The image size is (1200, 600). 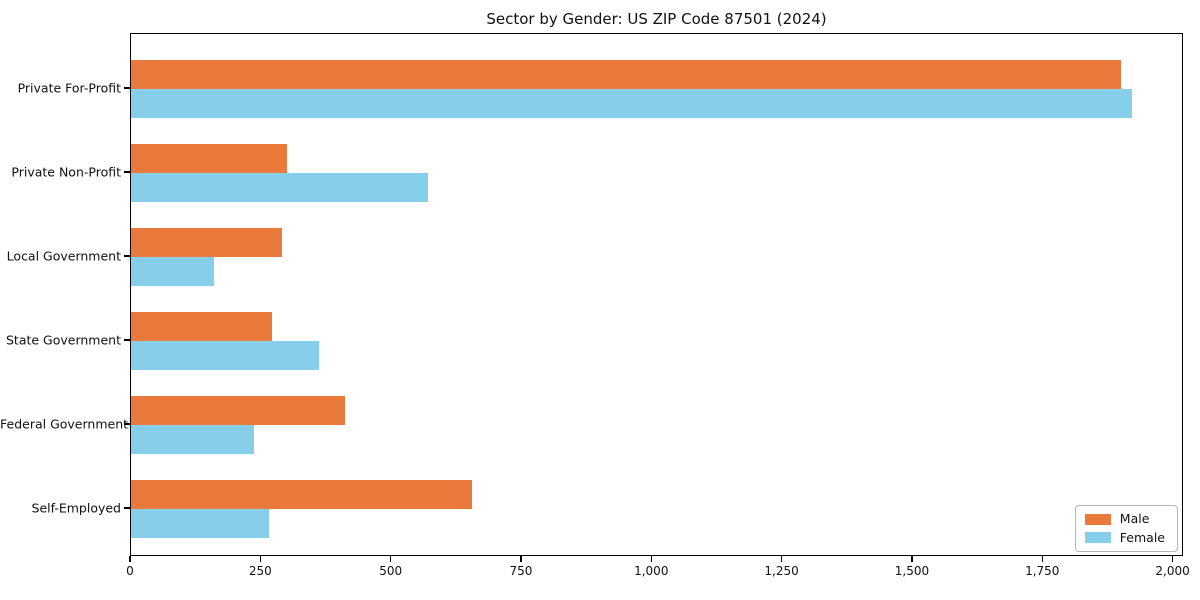 What do you see at coordinates (225, 355) in the screenshot?
I see `bar-female-state-government` at bounding box center [225, 355].